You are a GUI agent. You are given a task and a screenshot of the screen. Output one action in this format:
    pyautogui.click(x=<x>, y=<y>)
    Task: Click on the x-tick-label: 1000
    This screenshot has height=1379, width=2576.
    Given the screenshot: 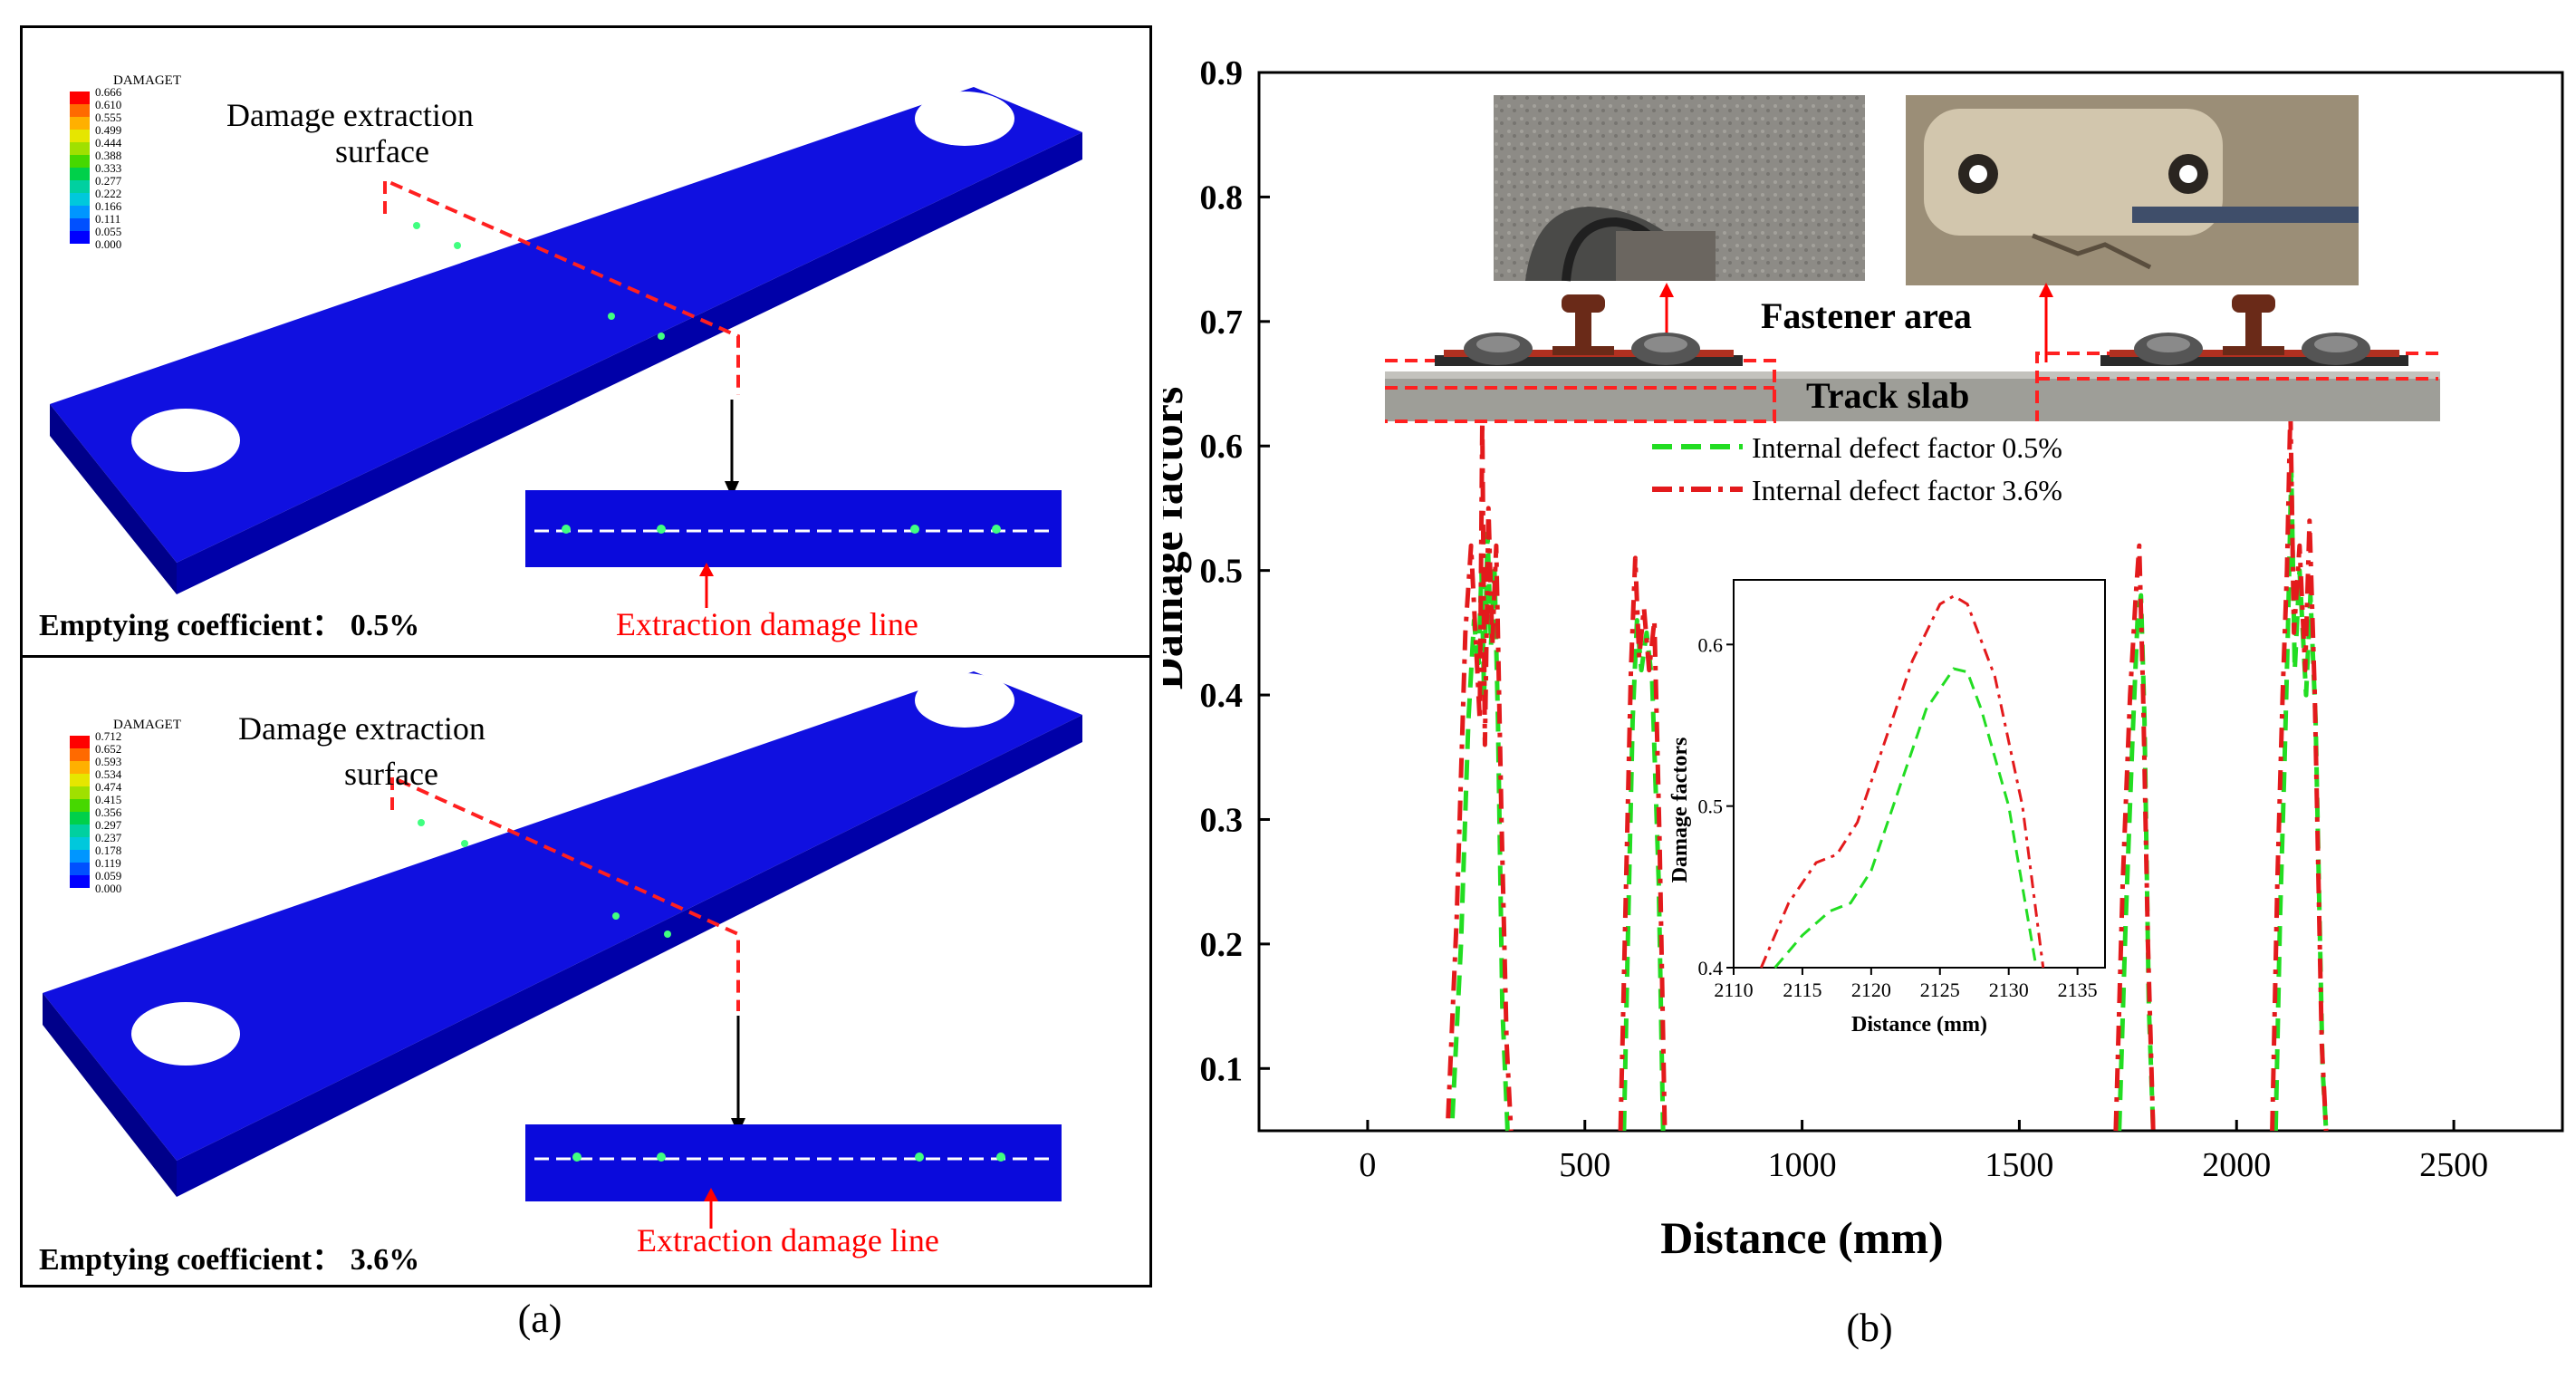 What is the action you would take?
    pyautogui.click(x=1802, y=1165)
    